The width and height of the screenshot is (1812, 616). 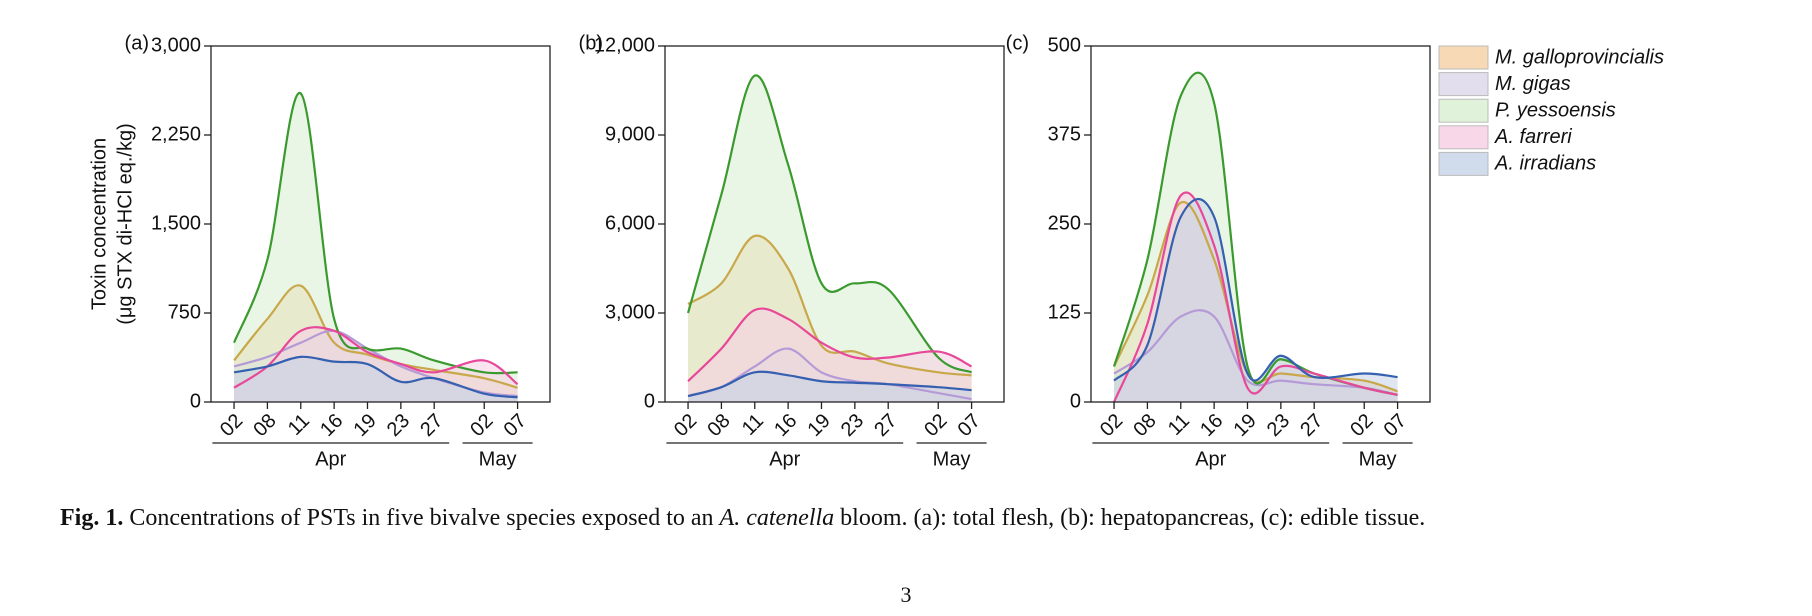 What do you see at coordinates (1533, 84) in the screenshot?
I see `legend-label: M. gigas` at bounding box center [1533, 84].